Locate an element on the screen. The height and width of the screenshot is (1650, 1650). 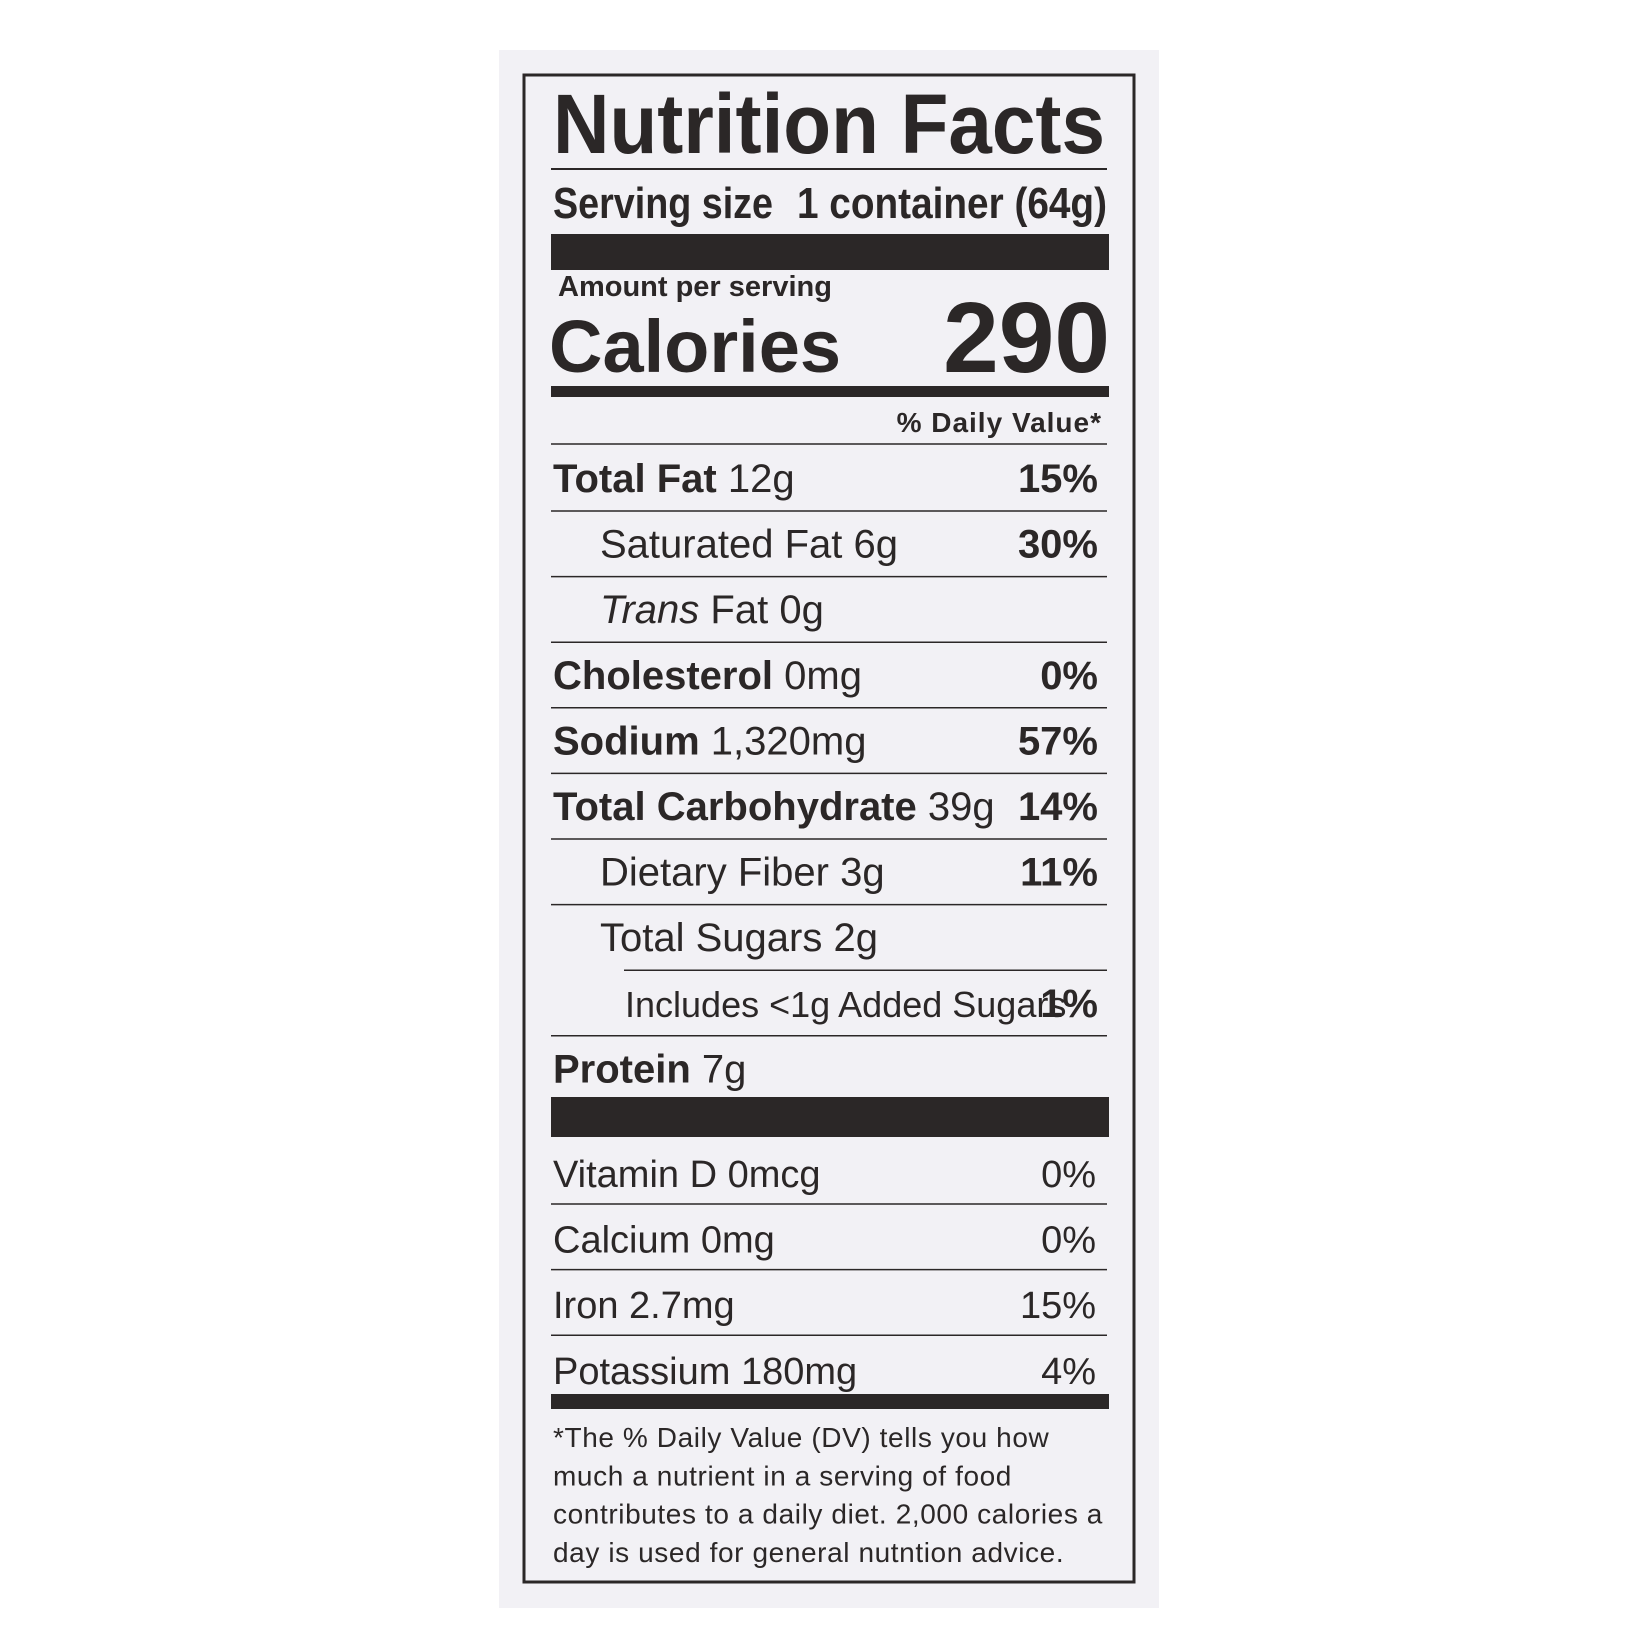
nutrient-row: Dietary Fiber 3g is located at coordinates (742, 873).